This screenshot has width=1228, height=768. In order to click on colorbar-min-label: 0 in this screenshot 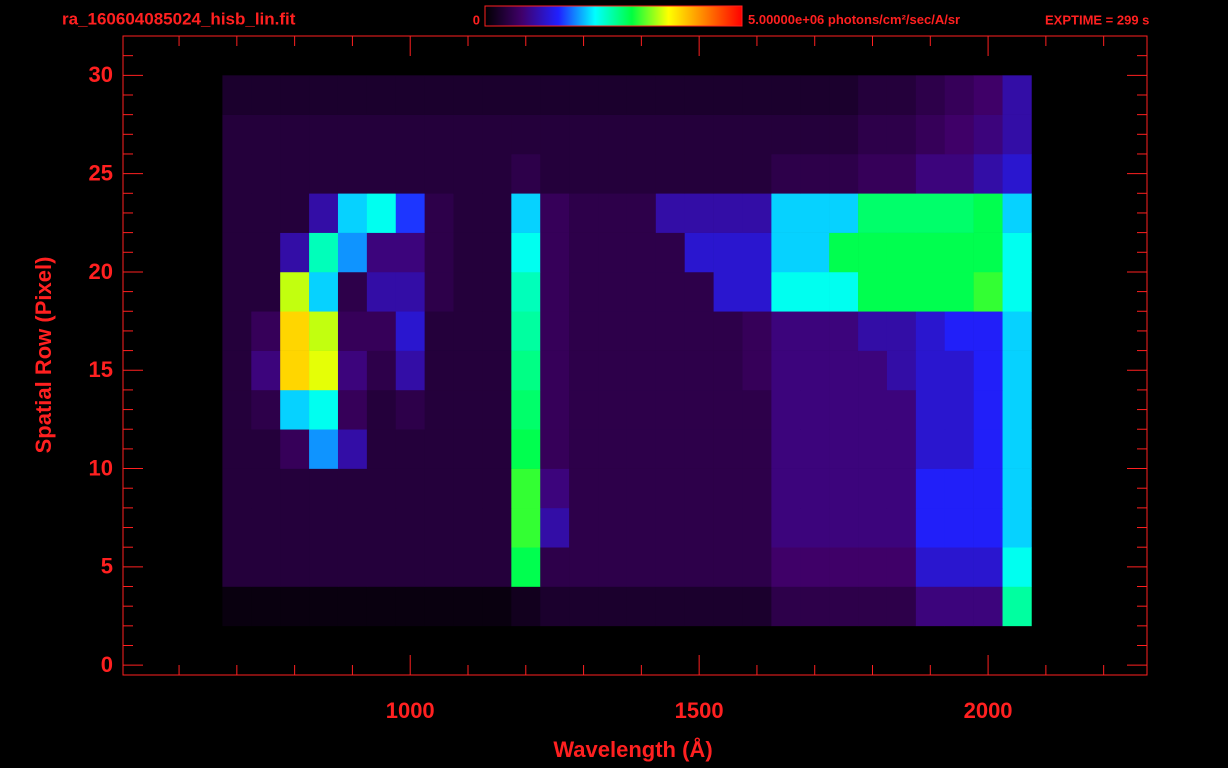, I will do `click(476, 19)`.